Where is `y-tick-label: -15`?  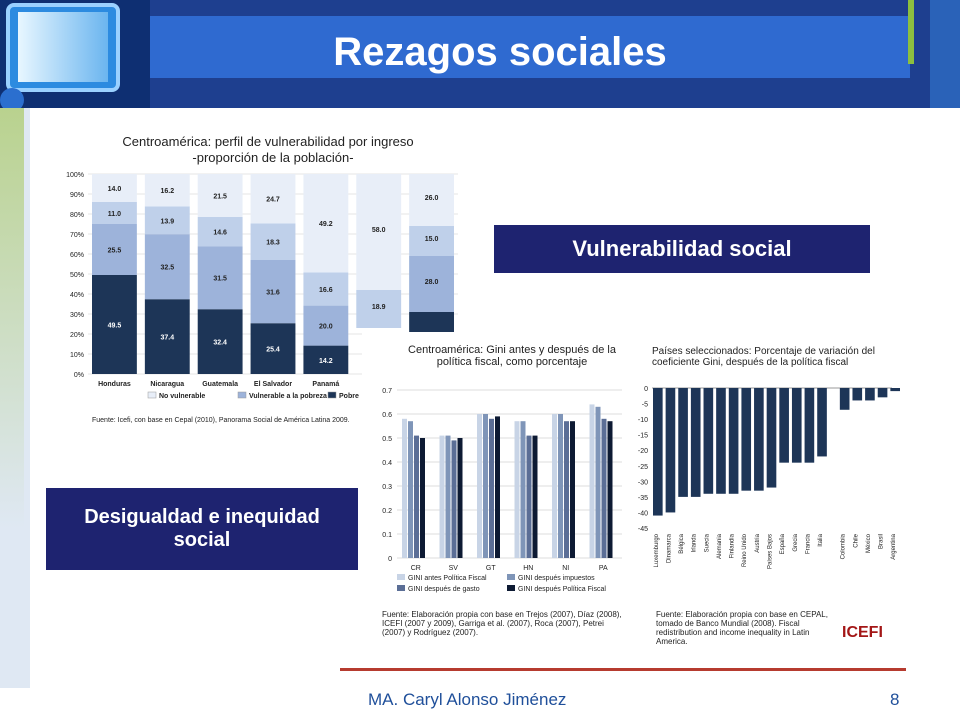 y-tick-label: -15 is located at coordinates (643, 436).